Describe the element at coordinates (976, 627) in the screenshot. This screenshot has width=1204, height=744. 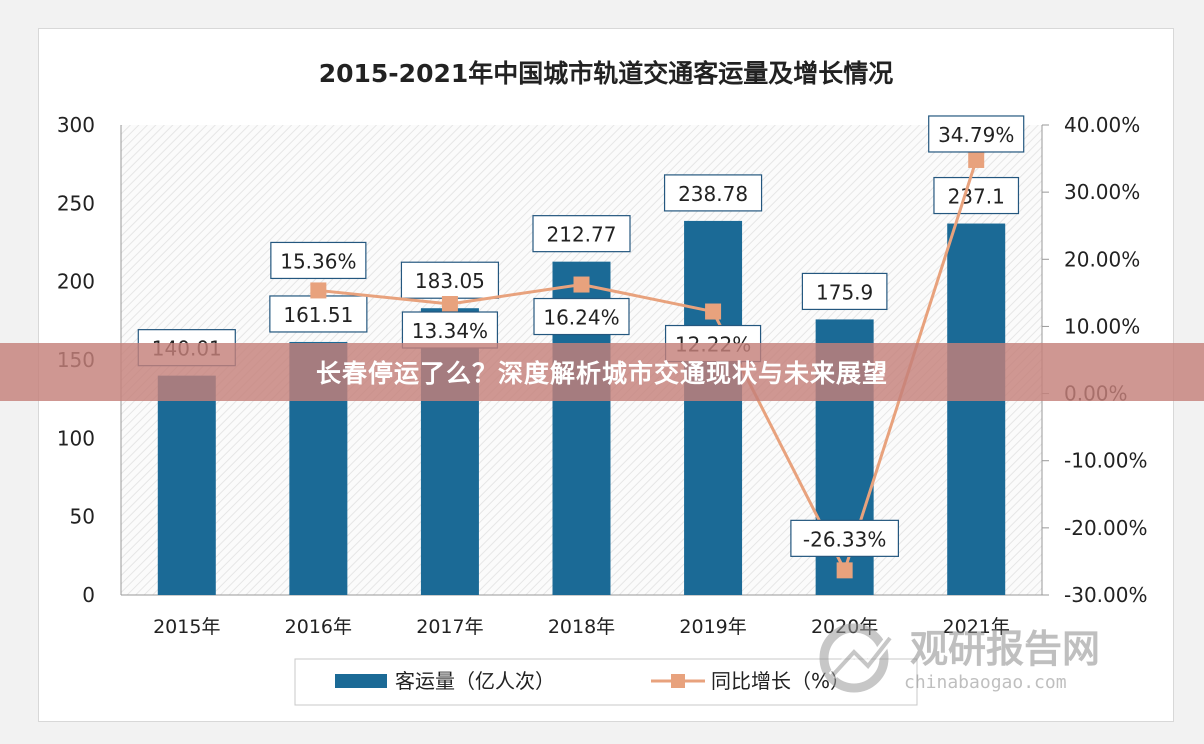
I see `x-tick-label: 2021年` at that location.